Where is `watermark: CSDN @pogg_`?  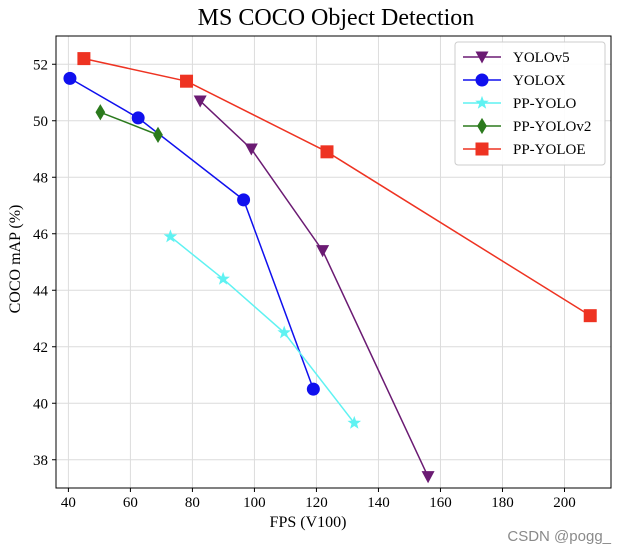
watermark: CSDN @pogg_ is located at coordinates (559, 536).